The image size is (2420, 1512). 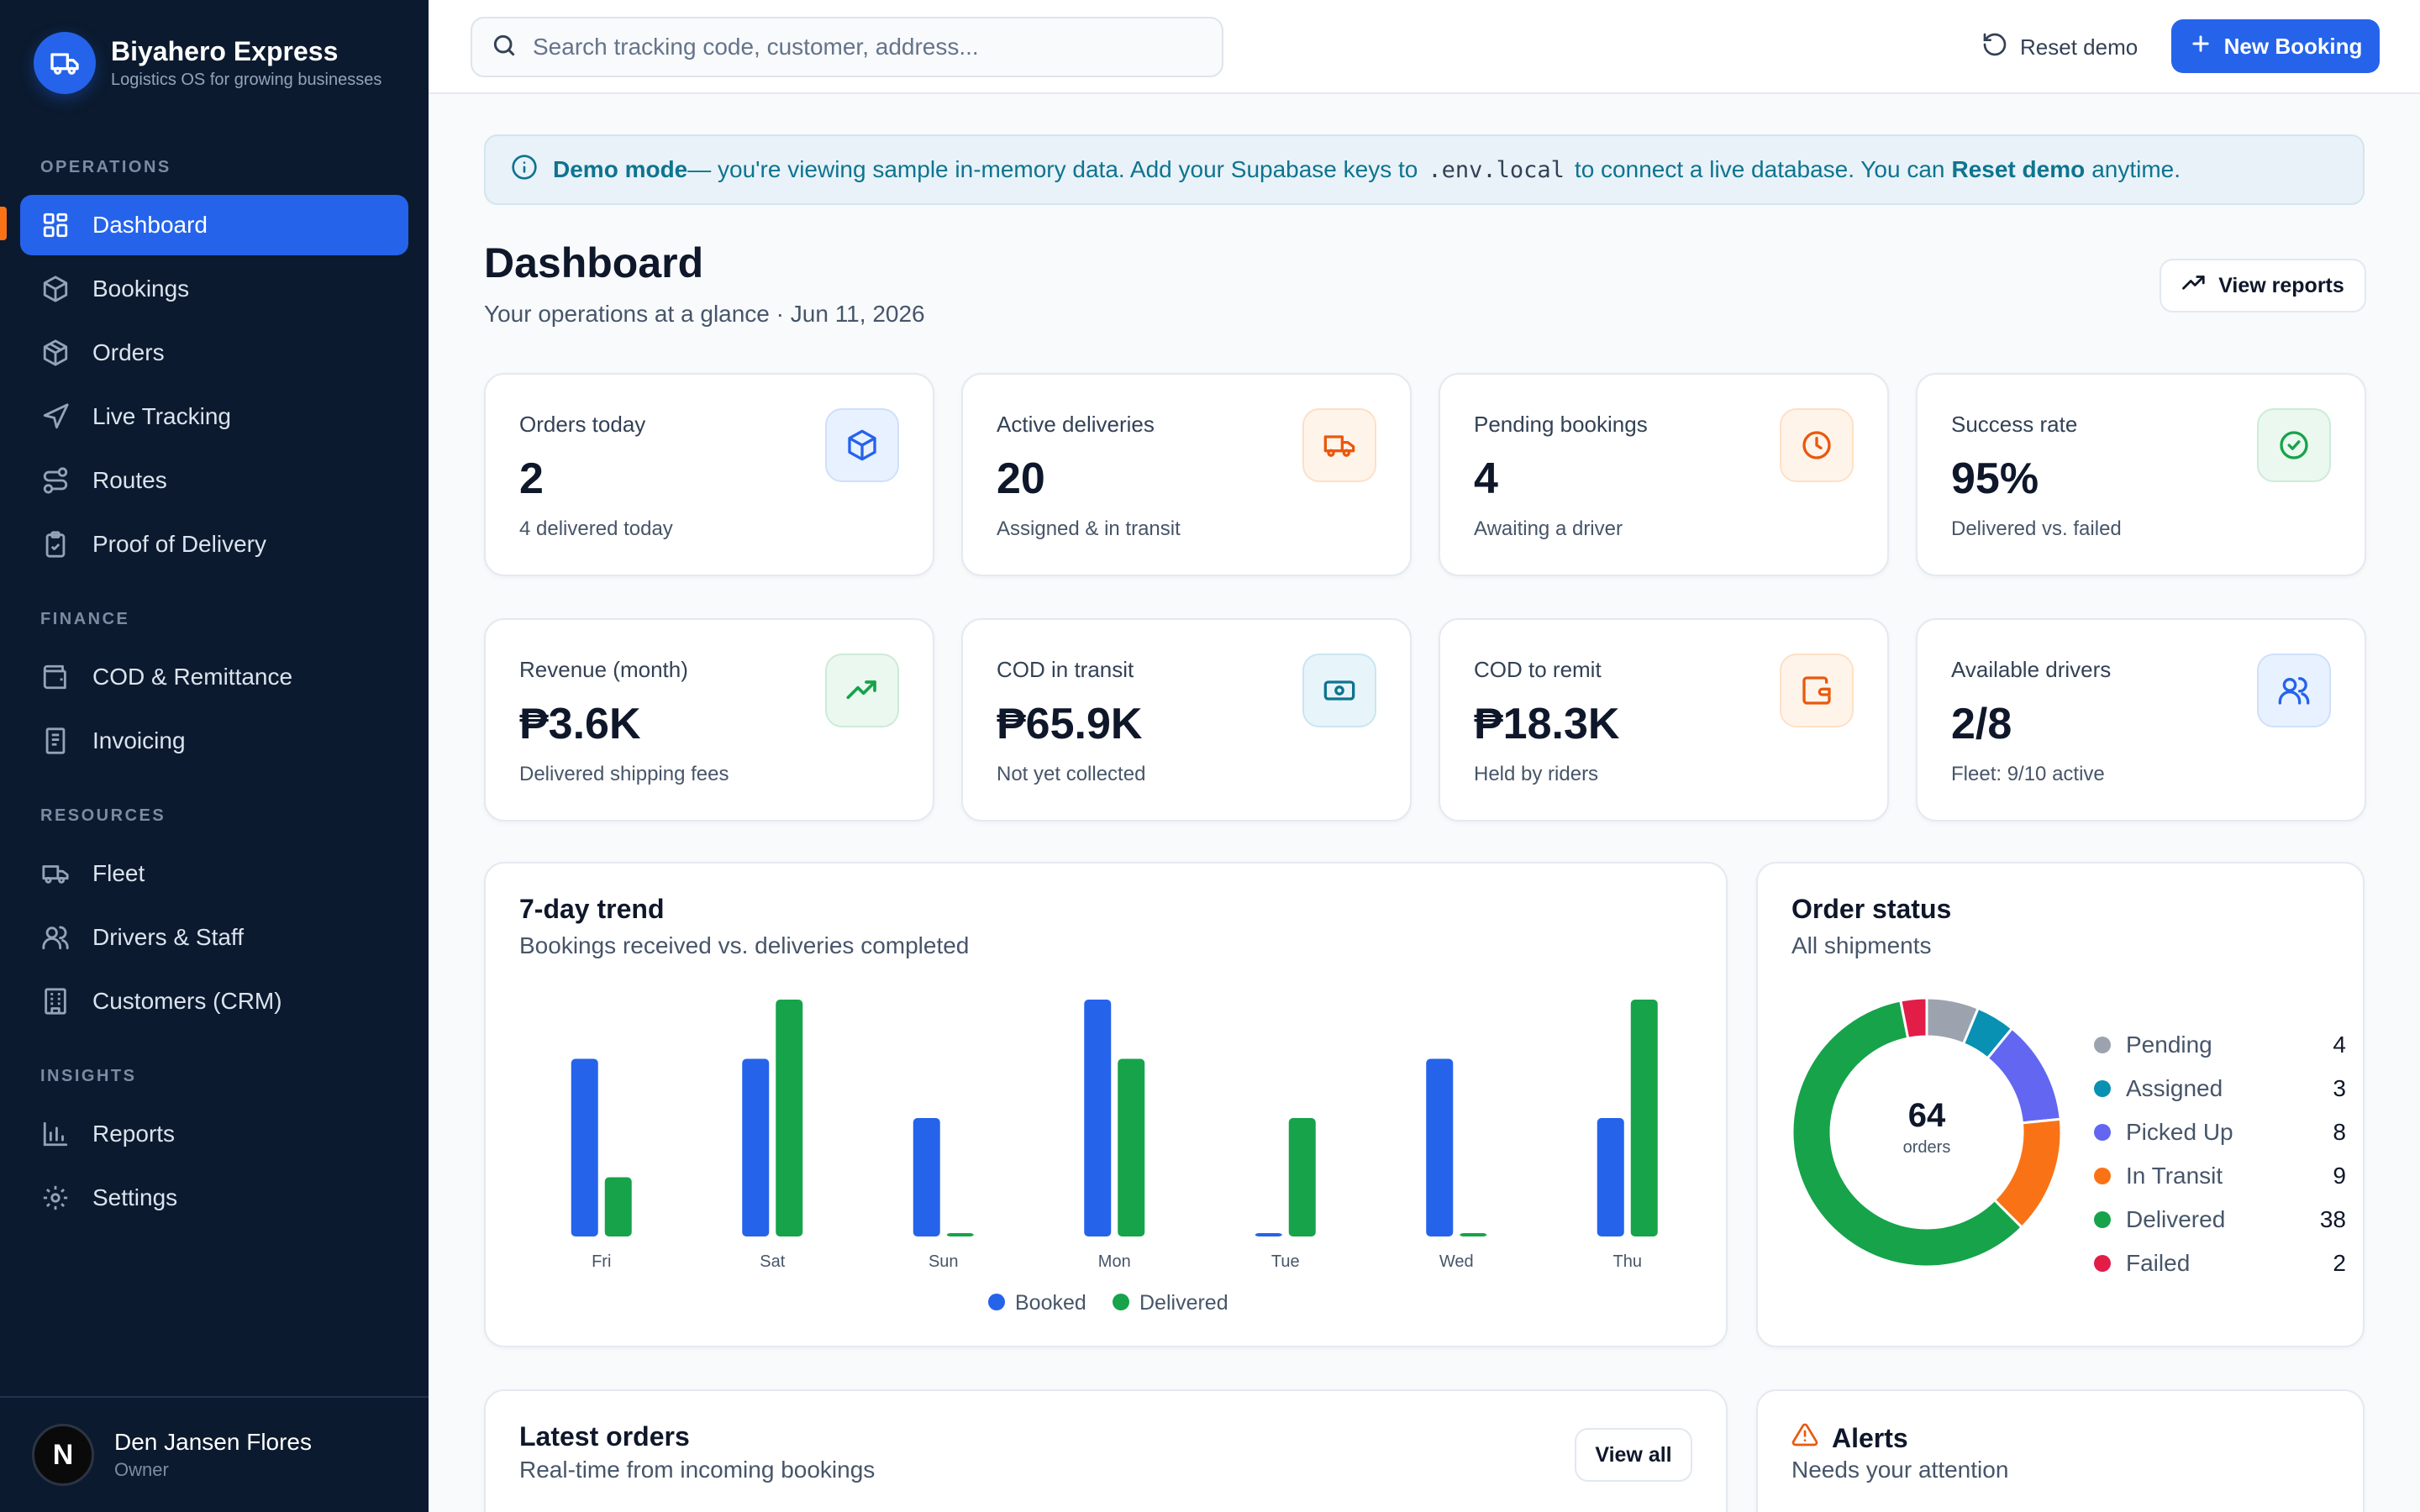 What do you see at coordinates (214, 677) in the screenshot?
I see `sidebar-item-cod-remittance: COD & Remittance` at bounding box center [214, 677].